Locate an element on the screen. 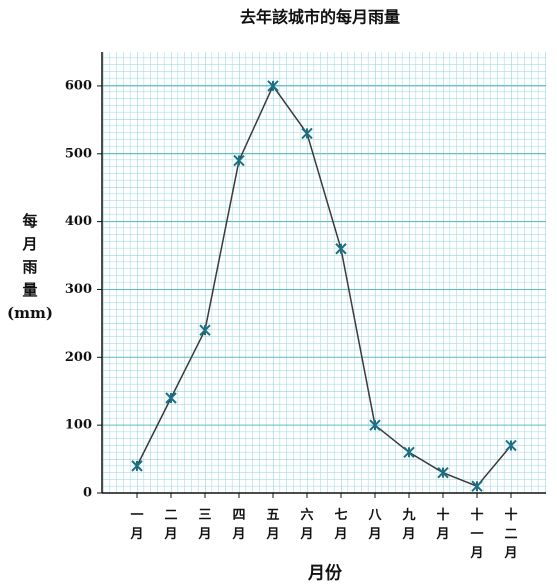  y-tick-label: 600 is located at coordinates (78, 85).